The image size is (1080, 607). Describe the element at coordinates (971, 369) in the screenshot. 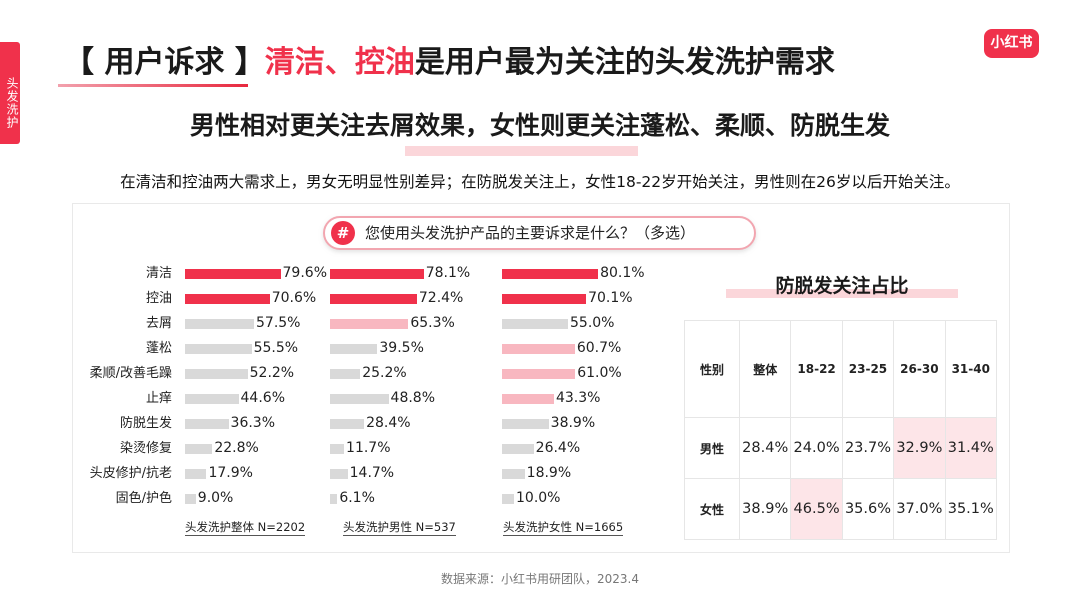

I see `table-header-cell: 31-40` at that location.